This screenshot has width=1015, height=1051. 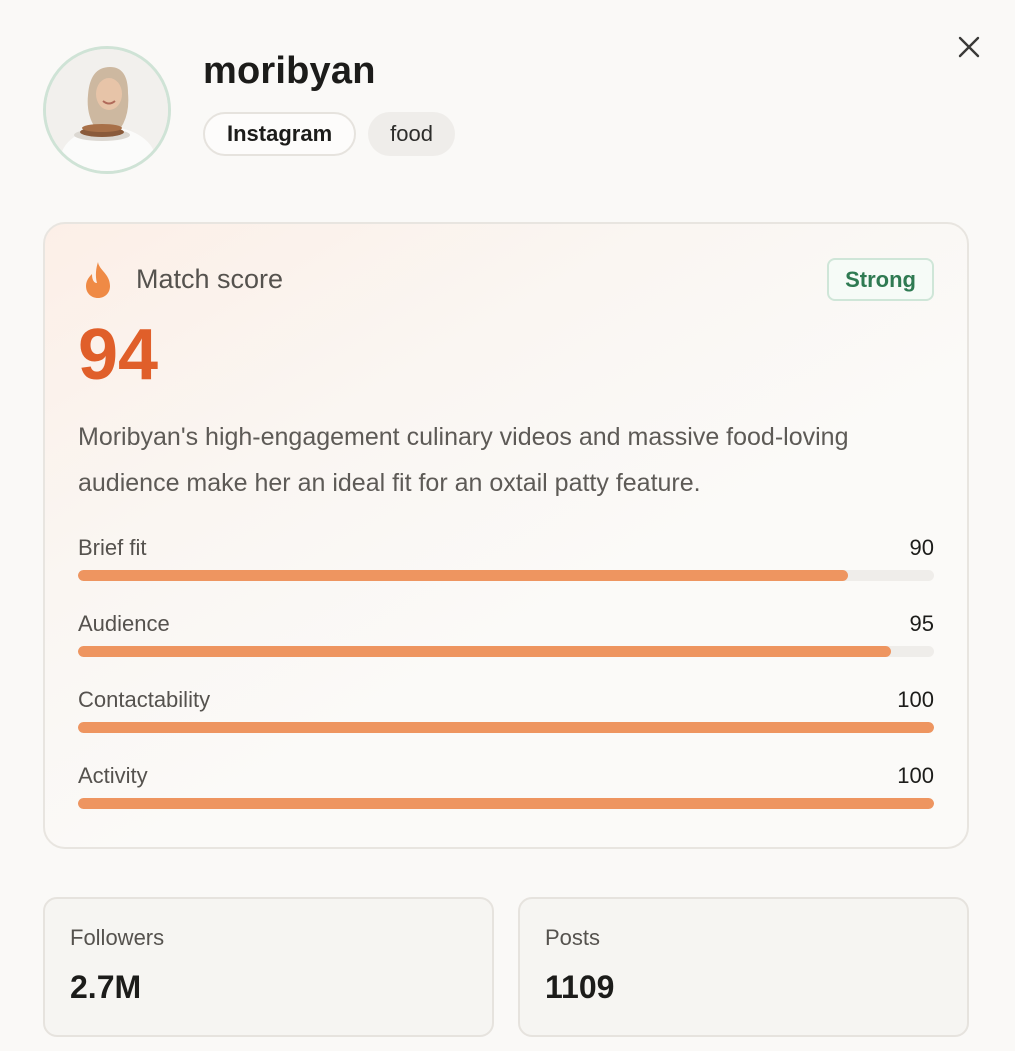 What do you see at coordinates (106, 987) in the screenshot?
I see `followers-value: 2.7M` at bounding box center [106, 987].